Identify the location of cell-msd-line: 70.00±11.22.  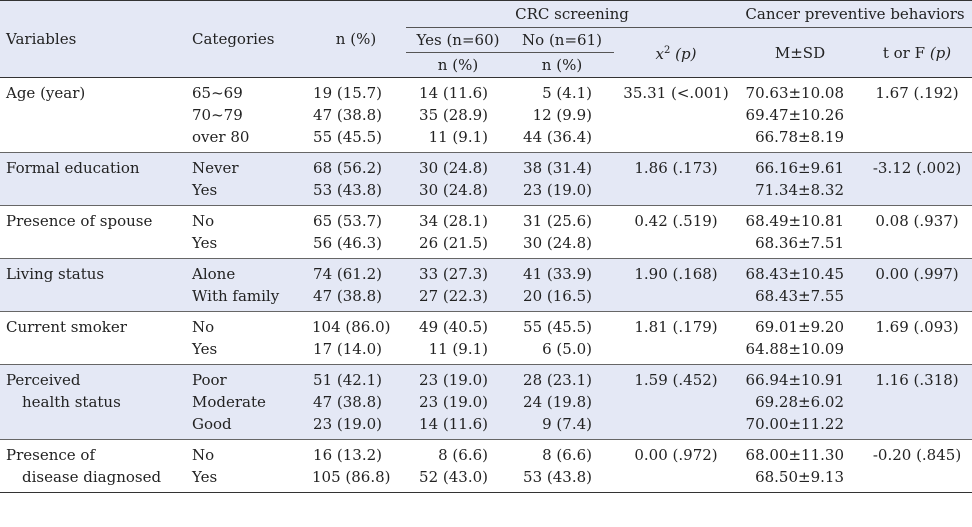
(794, 424).